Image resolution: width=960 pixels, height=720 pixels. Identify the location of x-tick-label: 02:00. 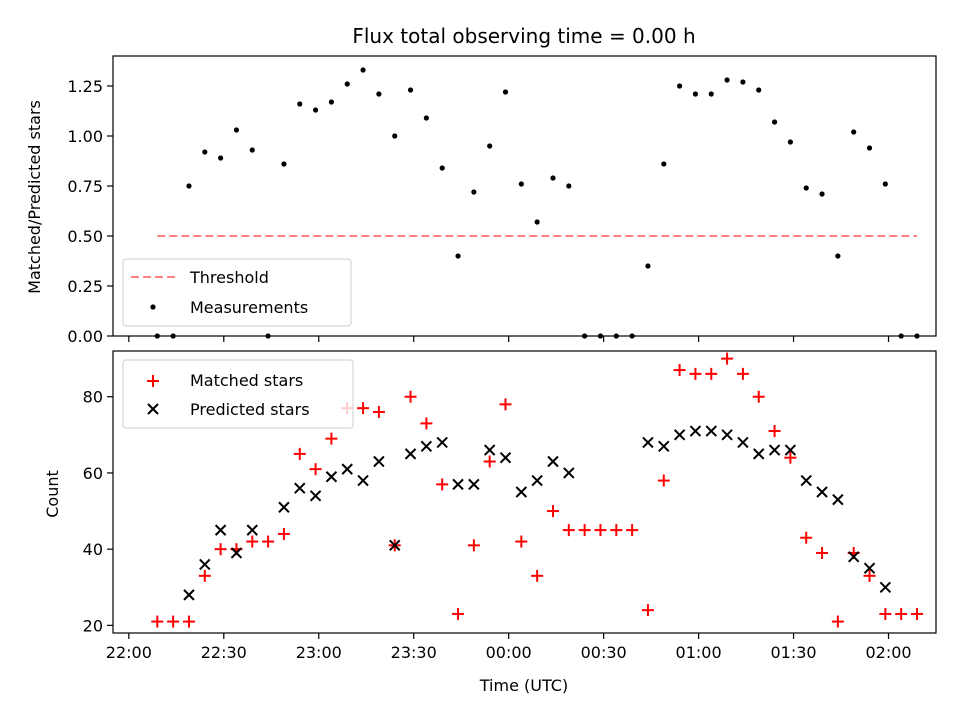
(888, 652).